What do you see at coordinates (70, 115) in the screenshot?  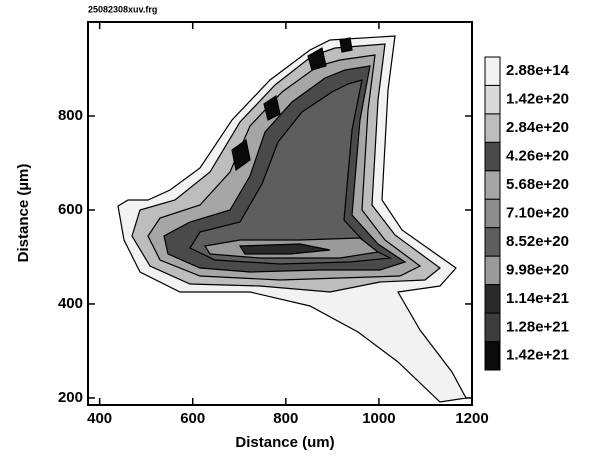 I see `y-tick-label: 800` at bounding box center [70, 115].